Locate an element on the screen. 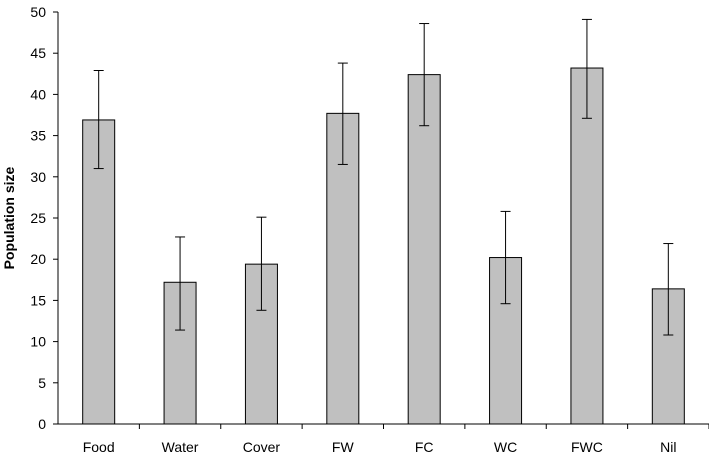 The width and height of the screenshot is (709, 459). y-tick-label: 30 is located at coordinates (38, 177).